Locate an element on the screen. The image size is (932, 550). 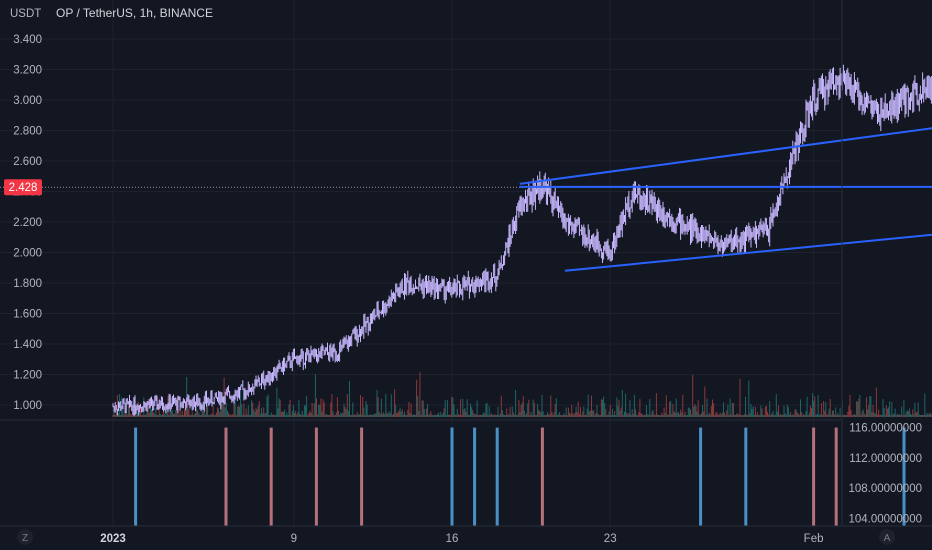
auto-scale-button-label: A is located at coordinates (887, 538).